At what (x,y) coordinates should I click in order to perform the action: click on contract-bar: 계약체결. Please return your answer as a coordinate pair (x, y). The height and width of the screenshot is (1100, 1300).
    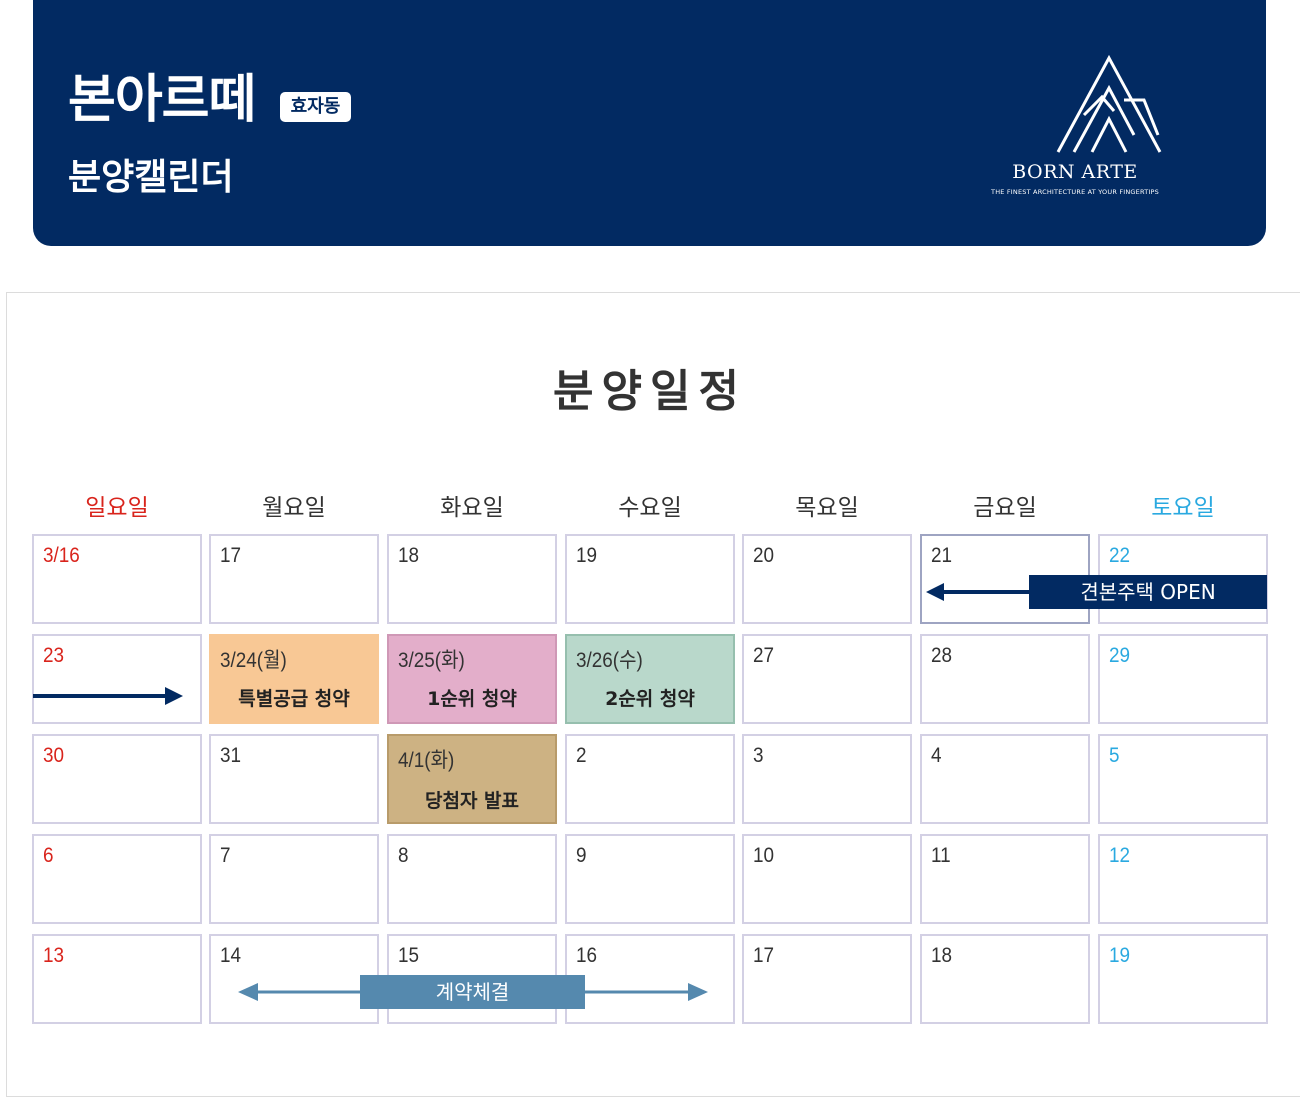
    Looking at the image, I should click on (472, 992).